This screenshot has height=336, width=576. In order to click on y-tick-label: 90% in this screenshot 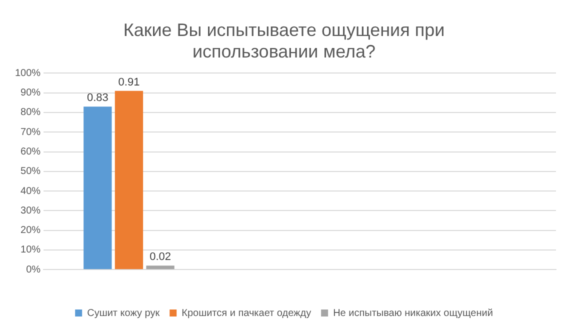, I will do `click(30, 93)`.